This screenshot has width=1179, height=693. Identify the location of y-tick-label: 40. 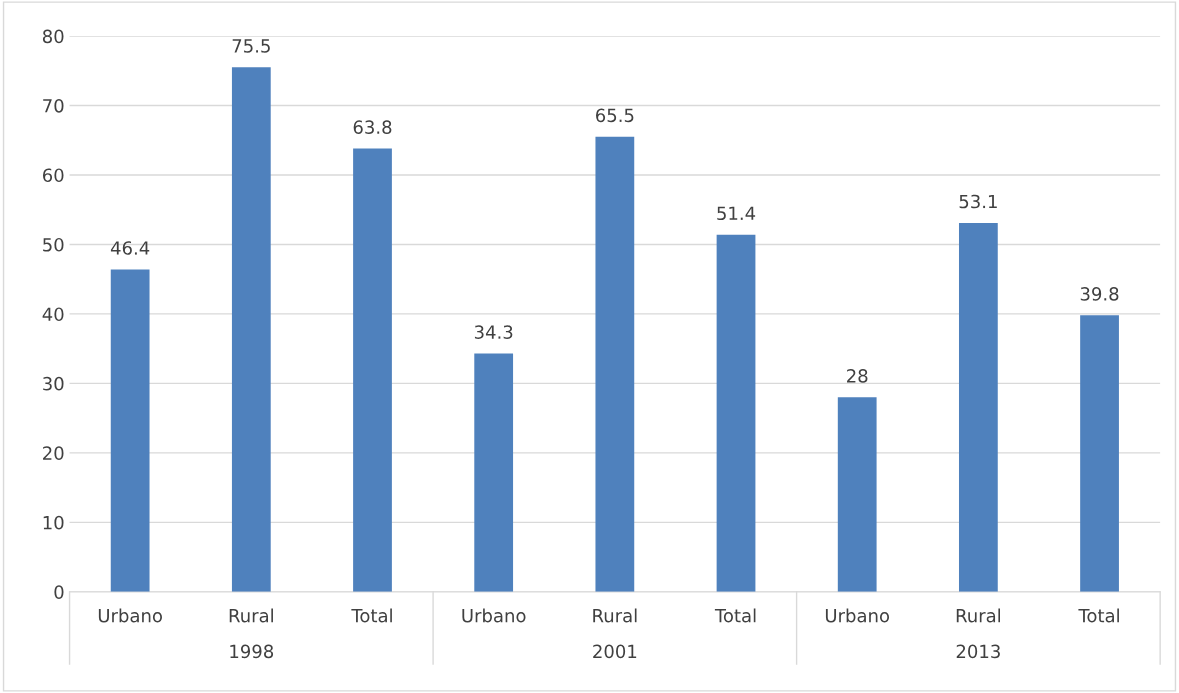
(53, 314).